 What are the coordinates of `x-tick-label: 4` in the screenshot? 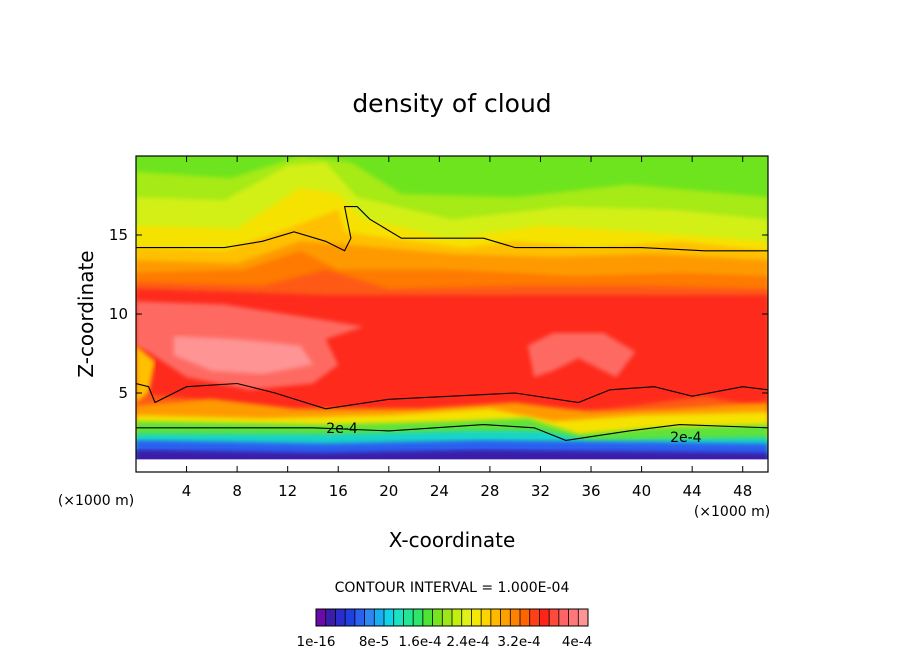 It's located at (187, 491).